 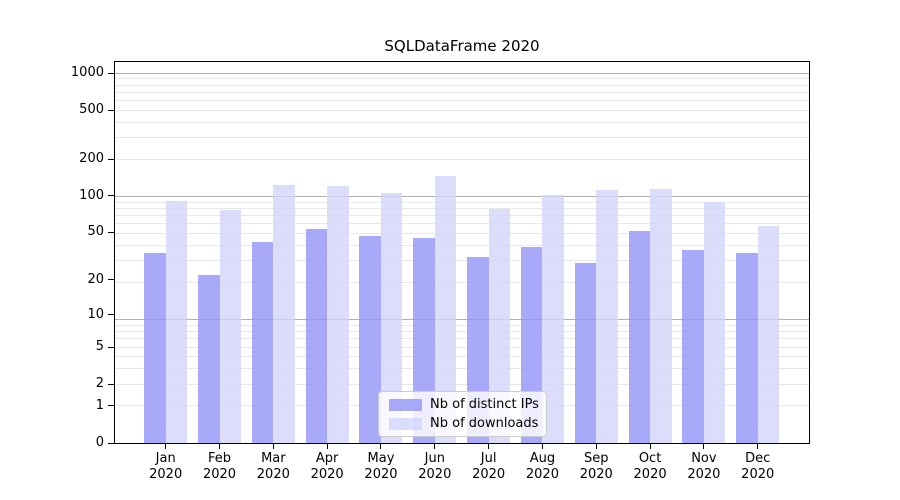 I want to click on bar-jul-downloads, so click(x=499, y=326).